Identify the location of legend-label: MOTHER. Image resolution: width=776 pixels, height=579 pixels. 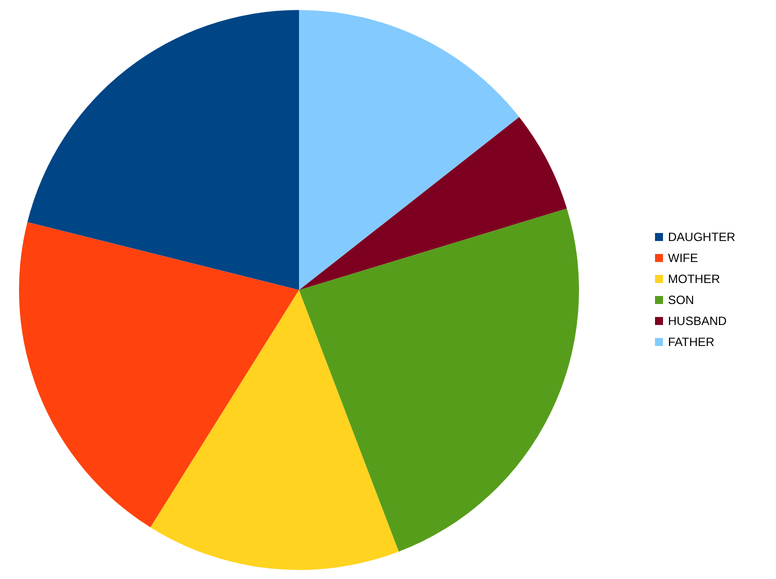
(694, 279).